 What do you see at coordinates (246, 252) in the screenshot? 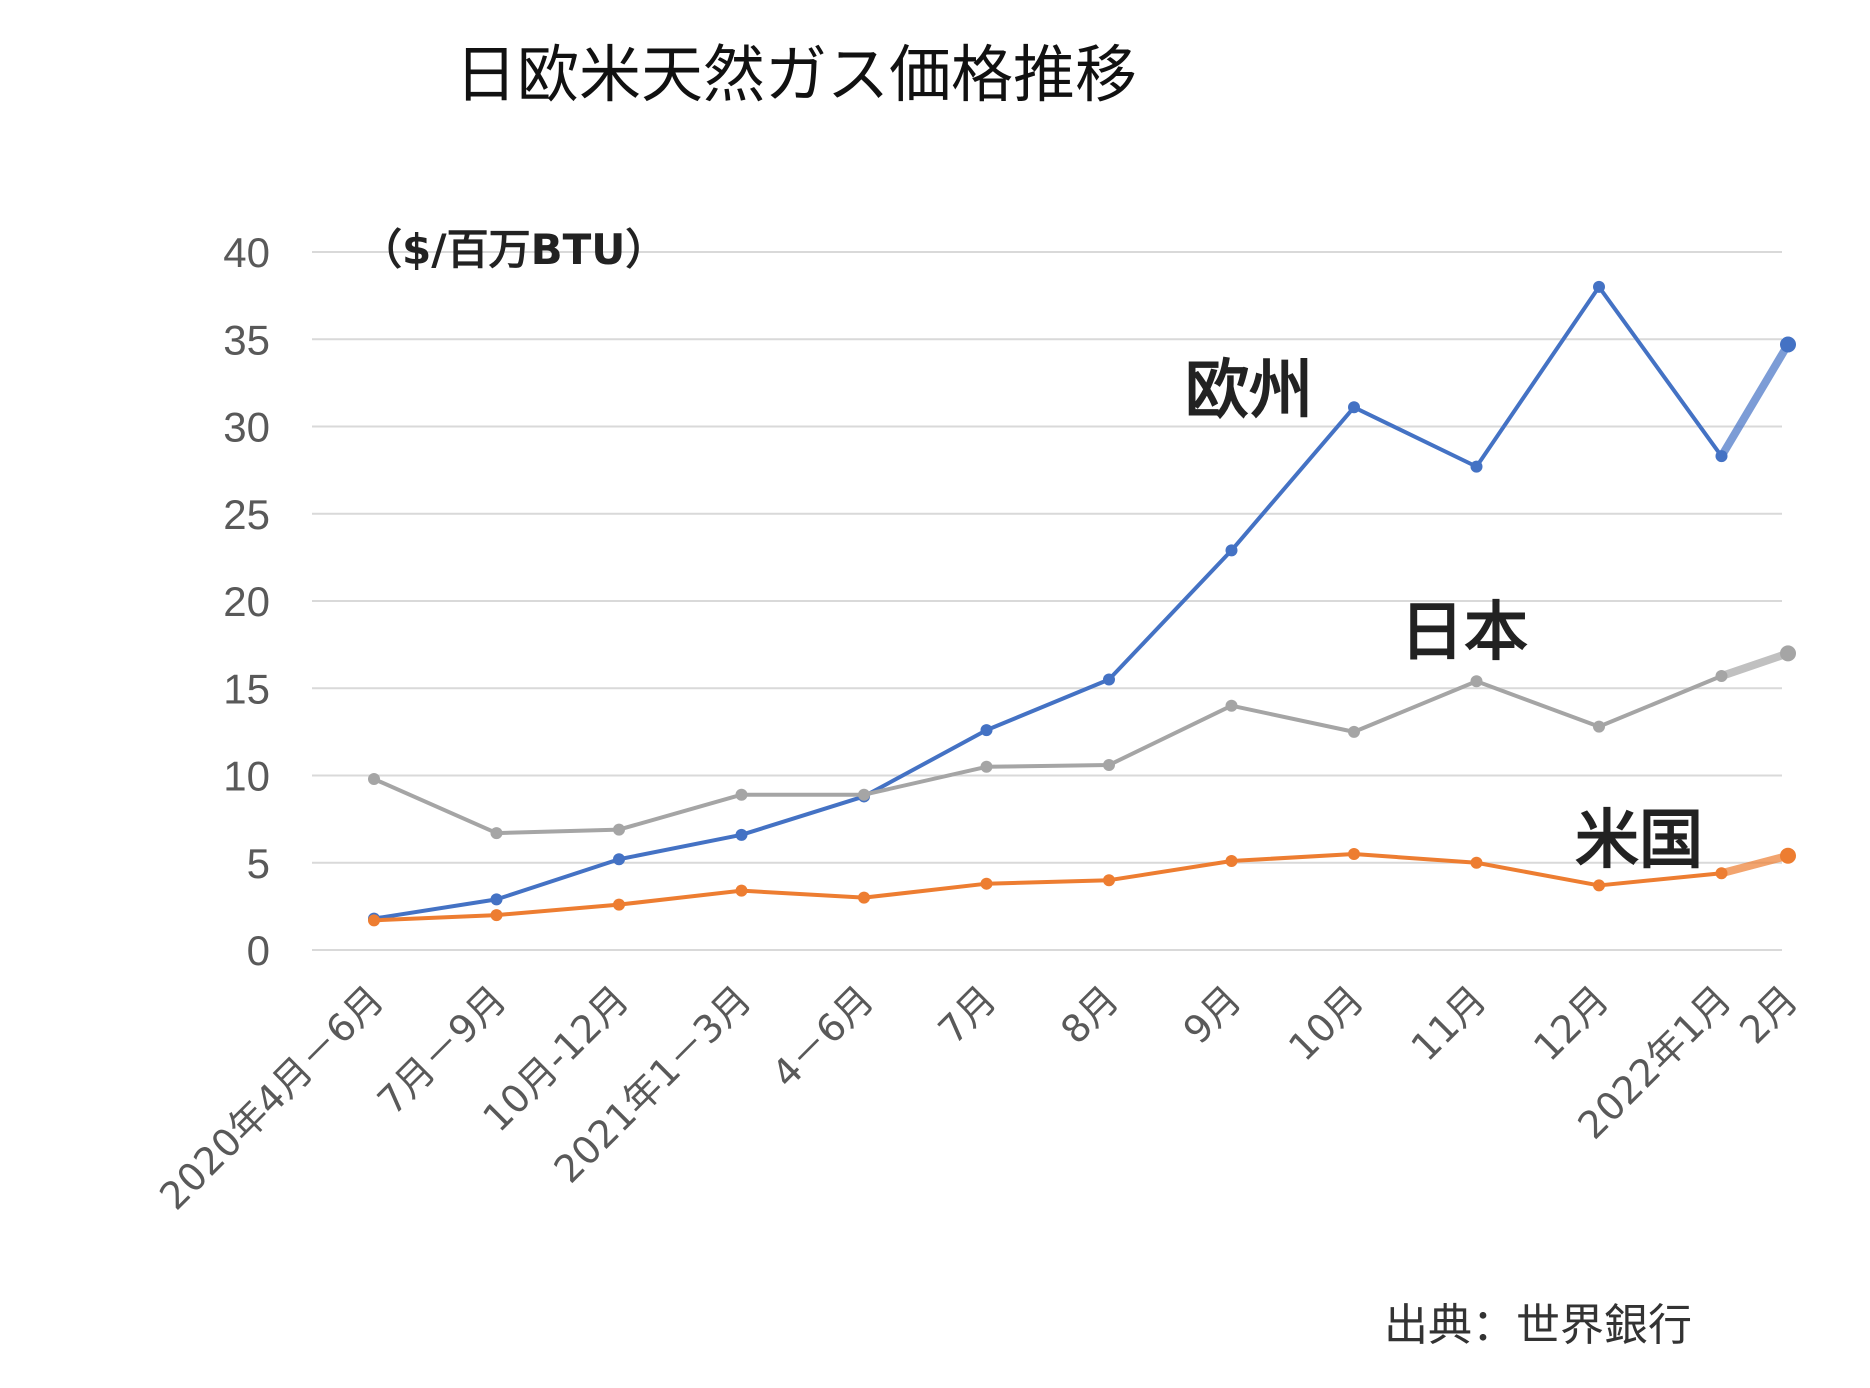
I see `y-tick-label: 40` at bounding box center [246, 252].